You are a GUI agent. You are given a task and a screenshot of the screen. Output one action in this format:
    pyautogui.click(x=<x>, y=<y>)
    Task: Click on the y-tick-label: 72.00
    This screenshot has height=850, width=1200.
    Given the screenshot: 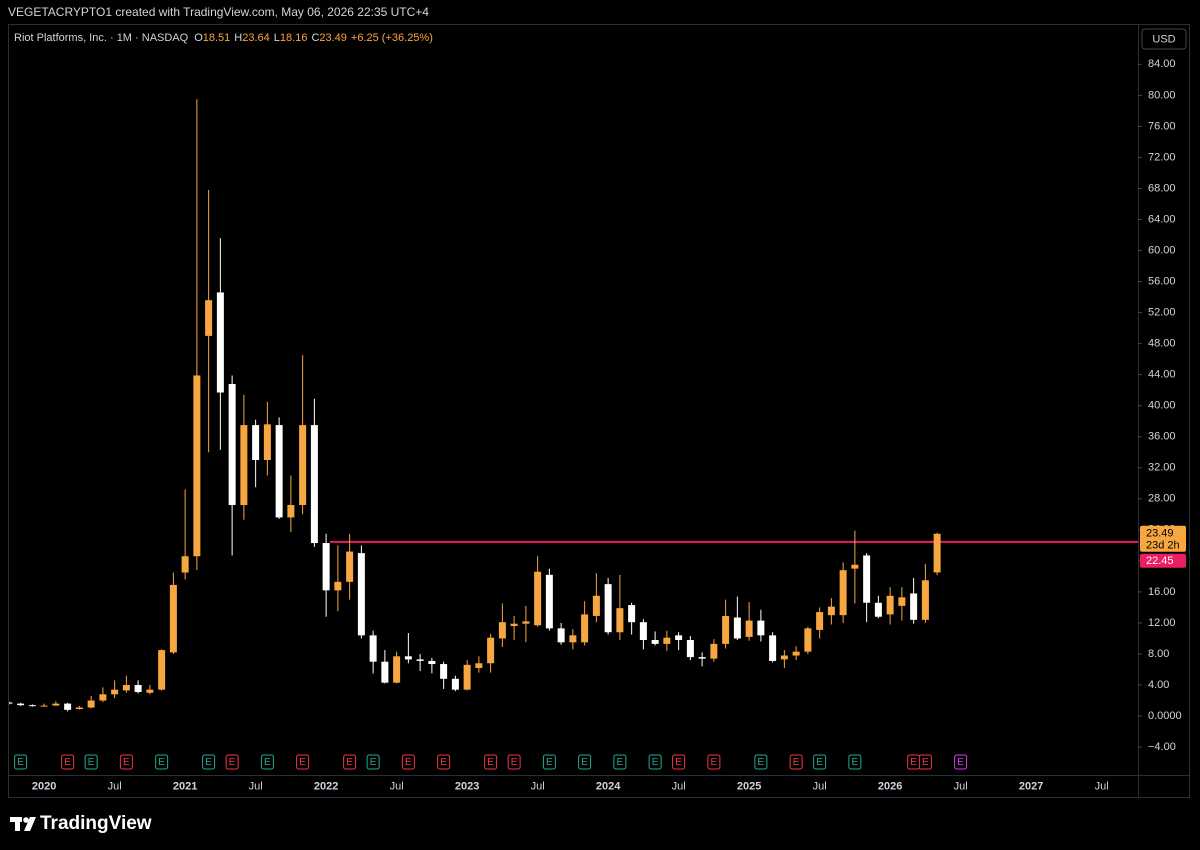 What is the action you would take?
    pyautogui.click(x=1162, y=157)
    